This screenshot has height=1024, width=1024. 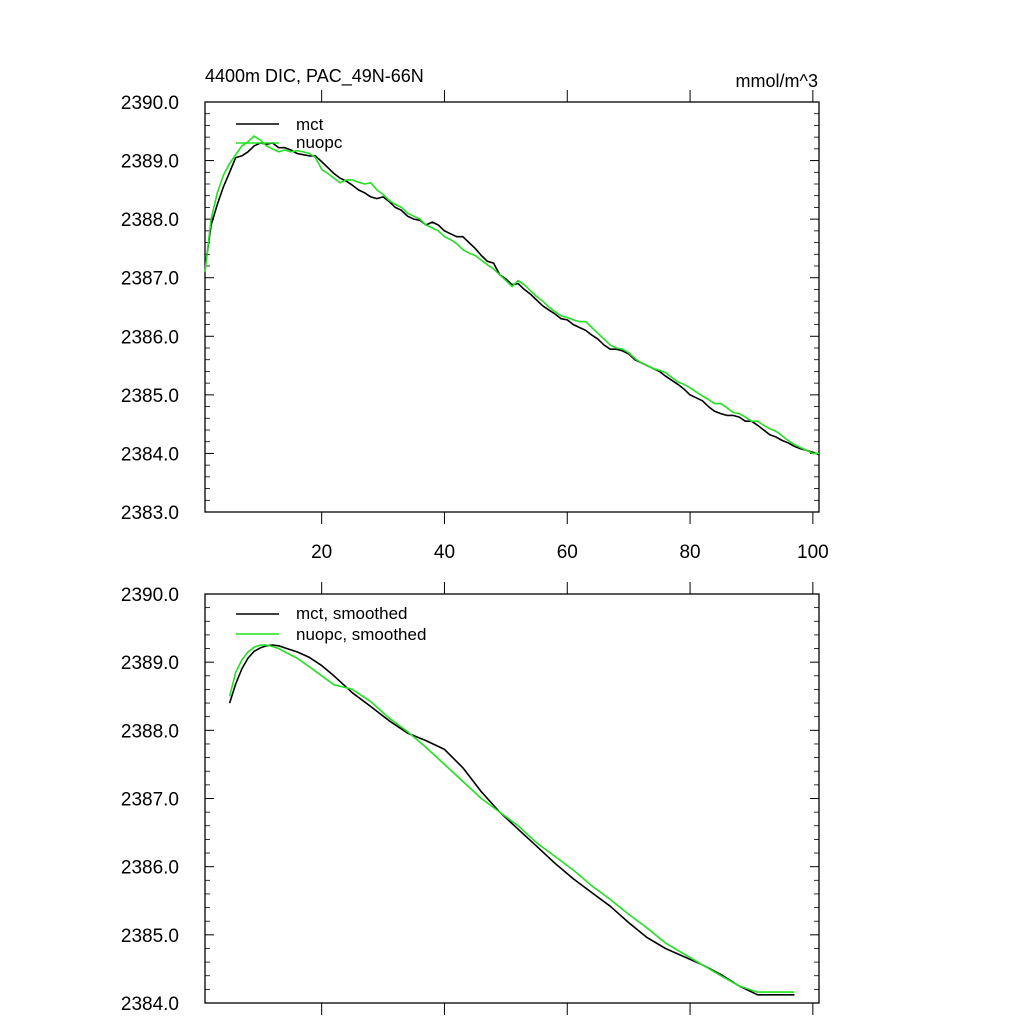 What do you see at coordinates (567, 552) in the screenshot?
I see `x-tick-label: 60` at bounding box center [567, 552].